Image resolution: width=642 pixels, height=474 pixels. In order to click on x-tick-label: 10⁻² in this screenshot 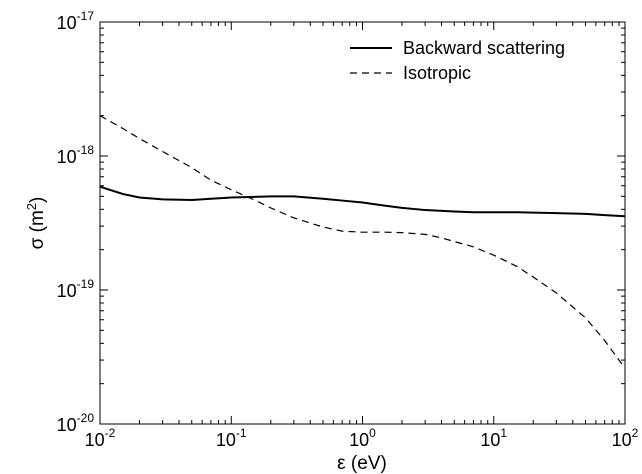, I will do `click(100, 438)`.